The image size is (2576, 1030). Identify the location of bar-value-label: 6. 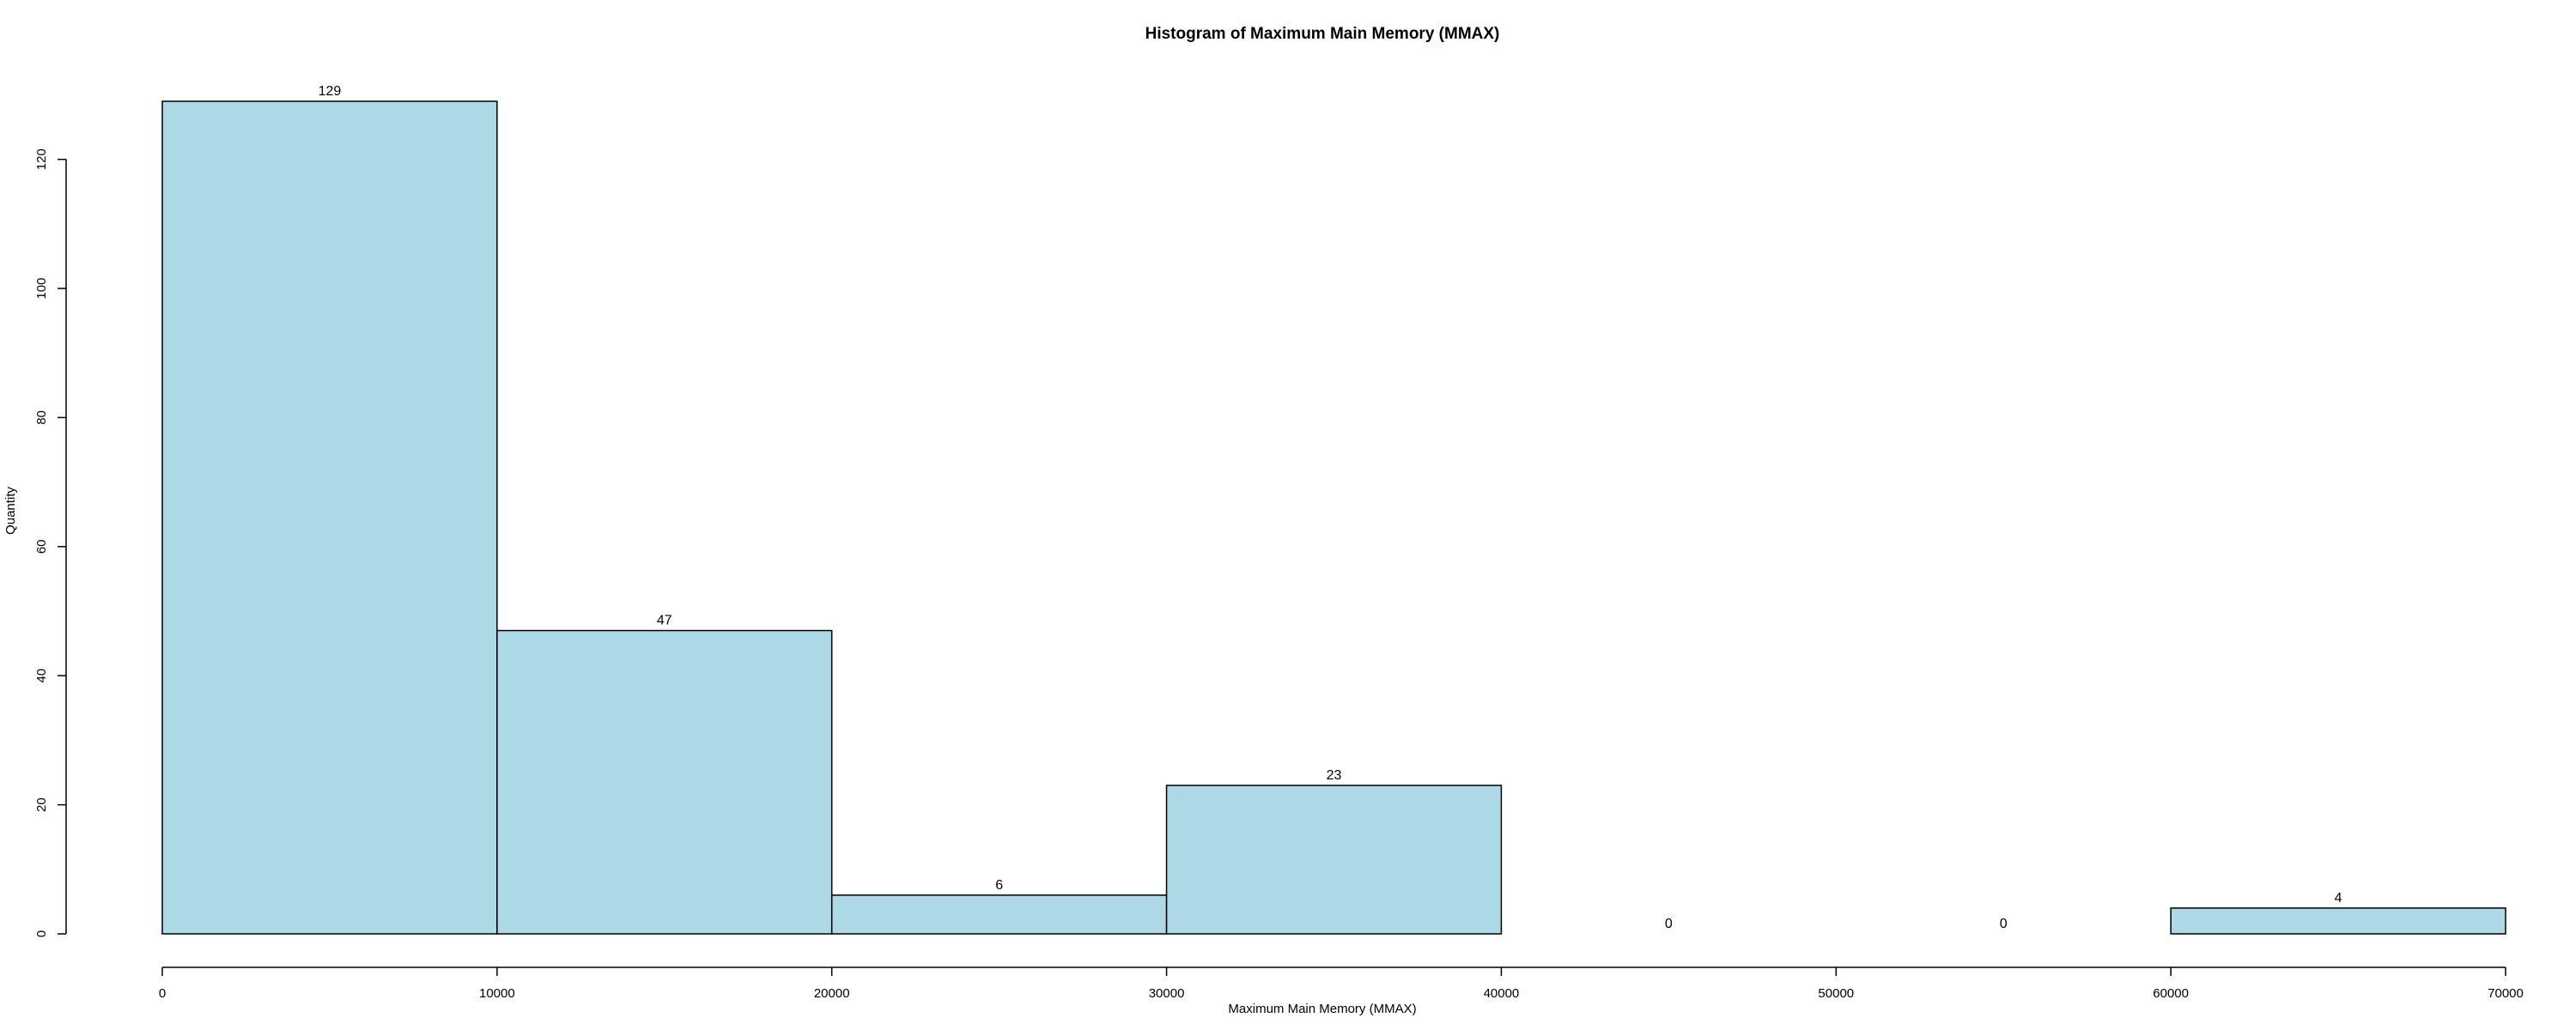
(999, 885).